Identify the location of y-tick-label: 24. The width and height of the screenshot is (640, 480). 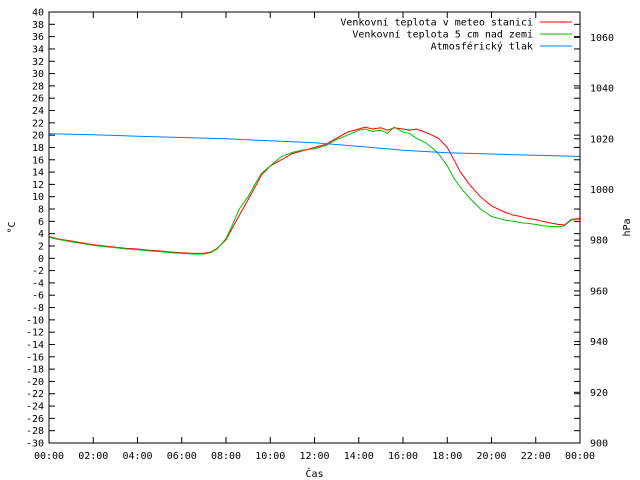
(38, 111).